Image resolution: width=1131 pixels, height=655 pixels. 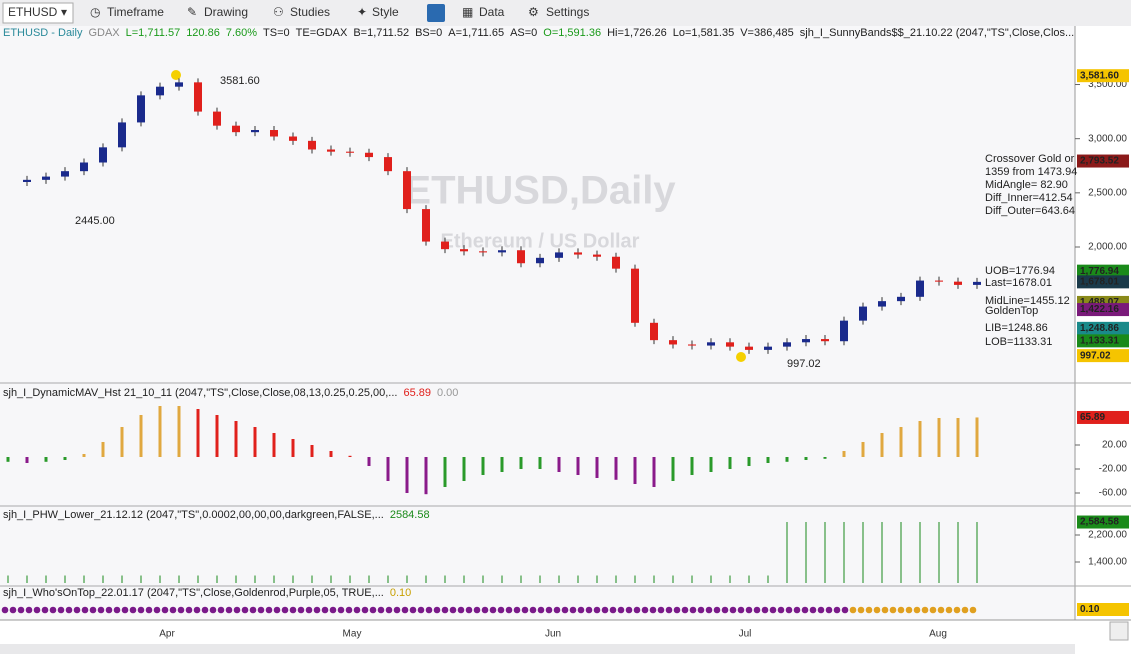 What do you see at coordinates (1099, 522) in the screenshot?
I see `price-flag-label: 2,584.58` at bounding box center [1099, 522].